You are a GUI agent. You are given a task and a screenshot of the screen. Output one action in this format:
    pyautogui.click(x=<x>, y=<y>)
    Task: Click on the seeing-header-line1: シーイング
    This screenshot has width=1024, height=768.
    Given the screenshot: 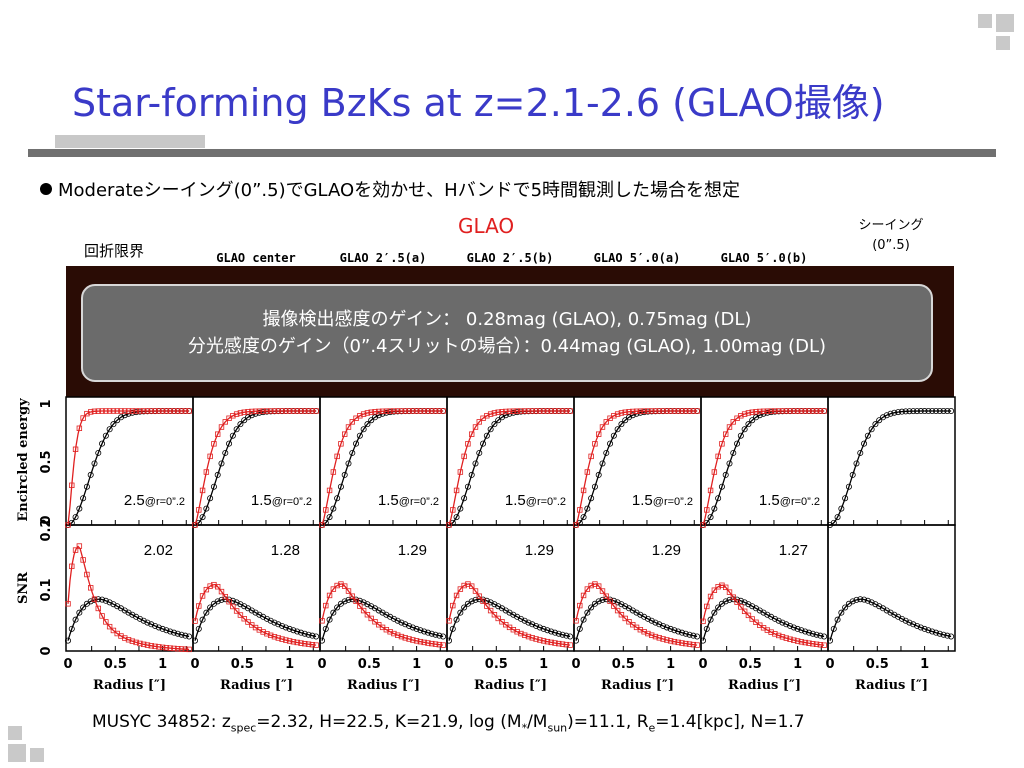 What is the action you would take?
    pyautogui.click(x=891, y=225)
    